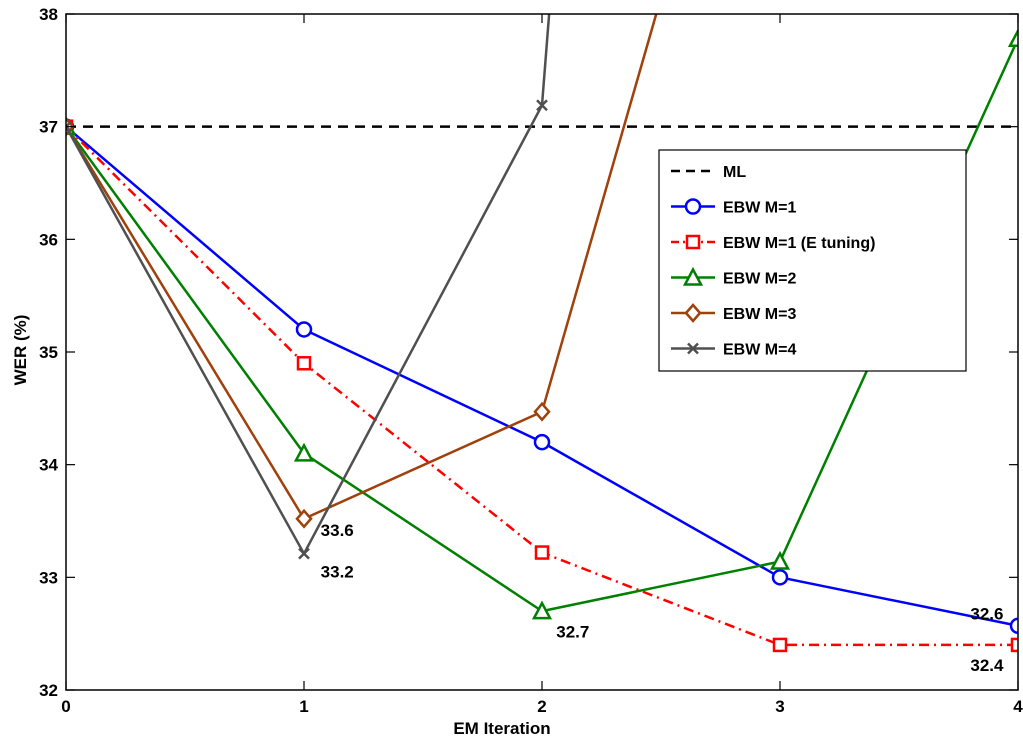  Describe the element at coordinates (734, 172) in the screenshot. I see `legend-label: ML` at that location.